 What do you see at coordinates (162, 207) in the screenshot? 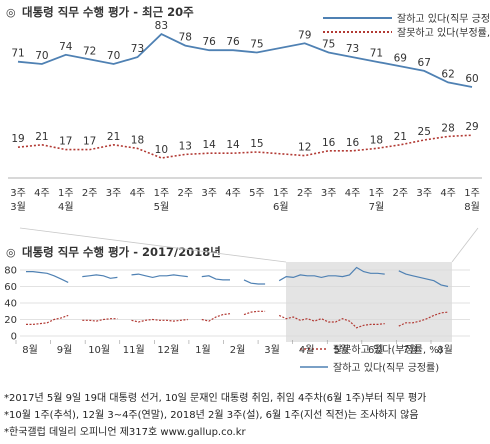
I see `top-x-month-label: 5월` at bounding box center [162, 207].